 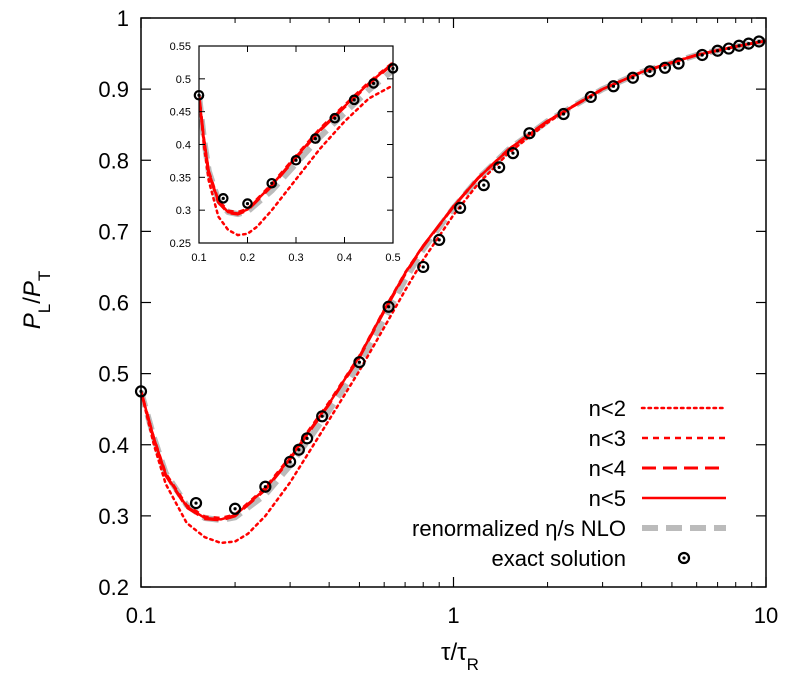 What do you see at coordinates (460, 656) in the screenshot?
I see `x-axis-title: τ/τR` at bounding box center [460, 656].